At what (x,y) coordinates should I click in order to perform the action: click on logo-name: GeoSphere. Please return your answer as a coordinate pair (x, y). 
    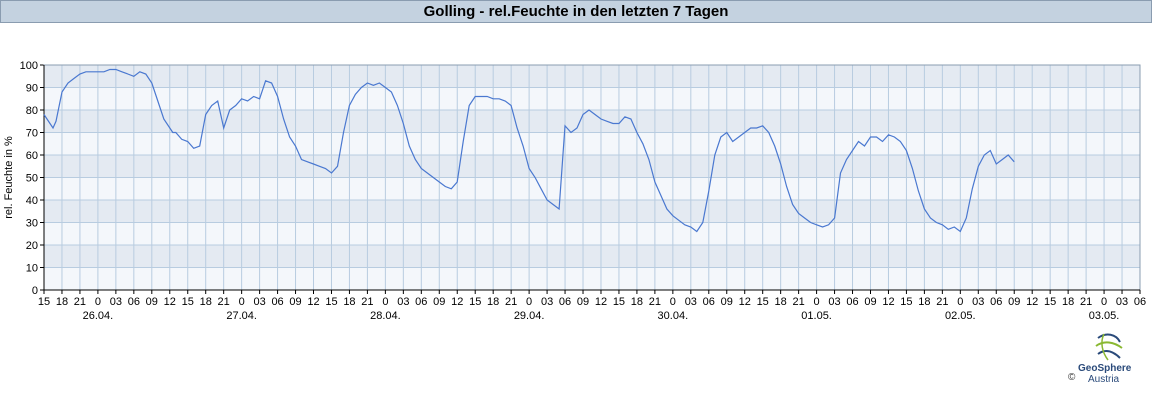
    Looking at the image, I should click on (1105, 368).